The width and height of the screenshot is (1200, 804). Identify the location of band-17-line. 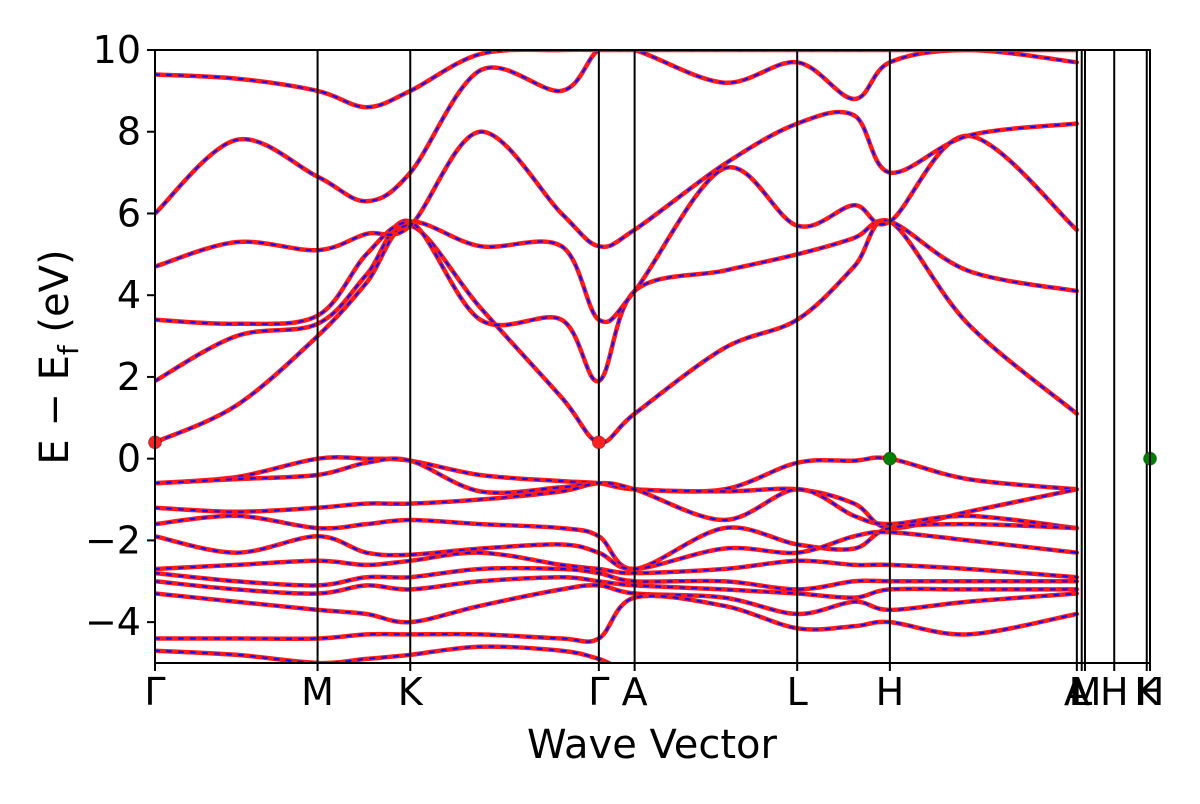
(384, 653).